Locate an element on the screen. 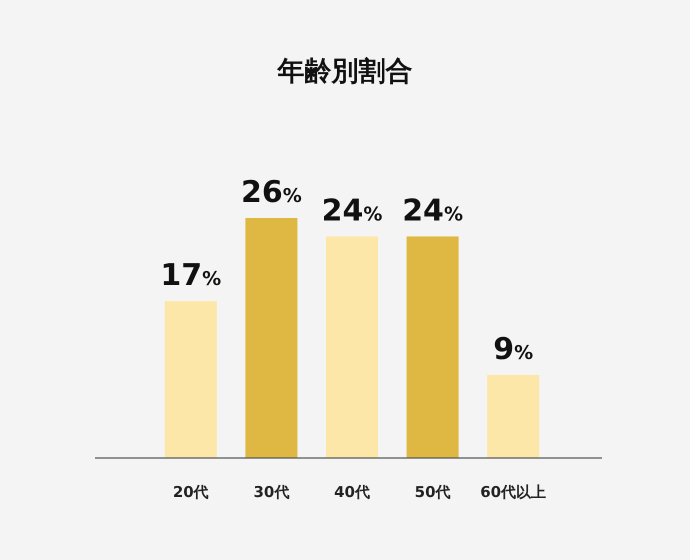  chart-title: 年齢別割合 is located at coordinates (344, 71).